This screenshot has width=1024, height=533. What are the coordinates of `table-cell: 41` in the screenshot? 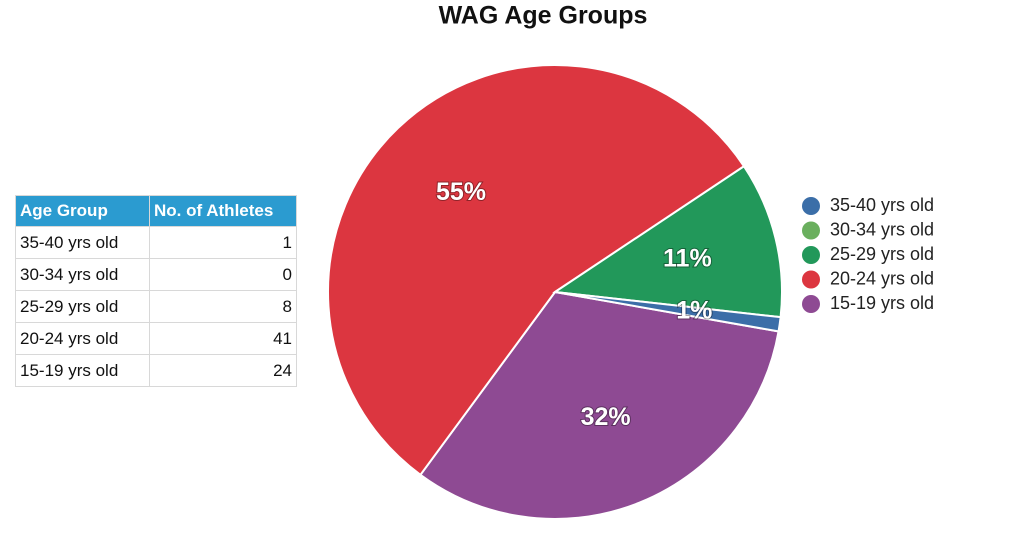 It's located at (223, 338).